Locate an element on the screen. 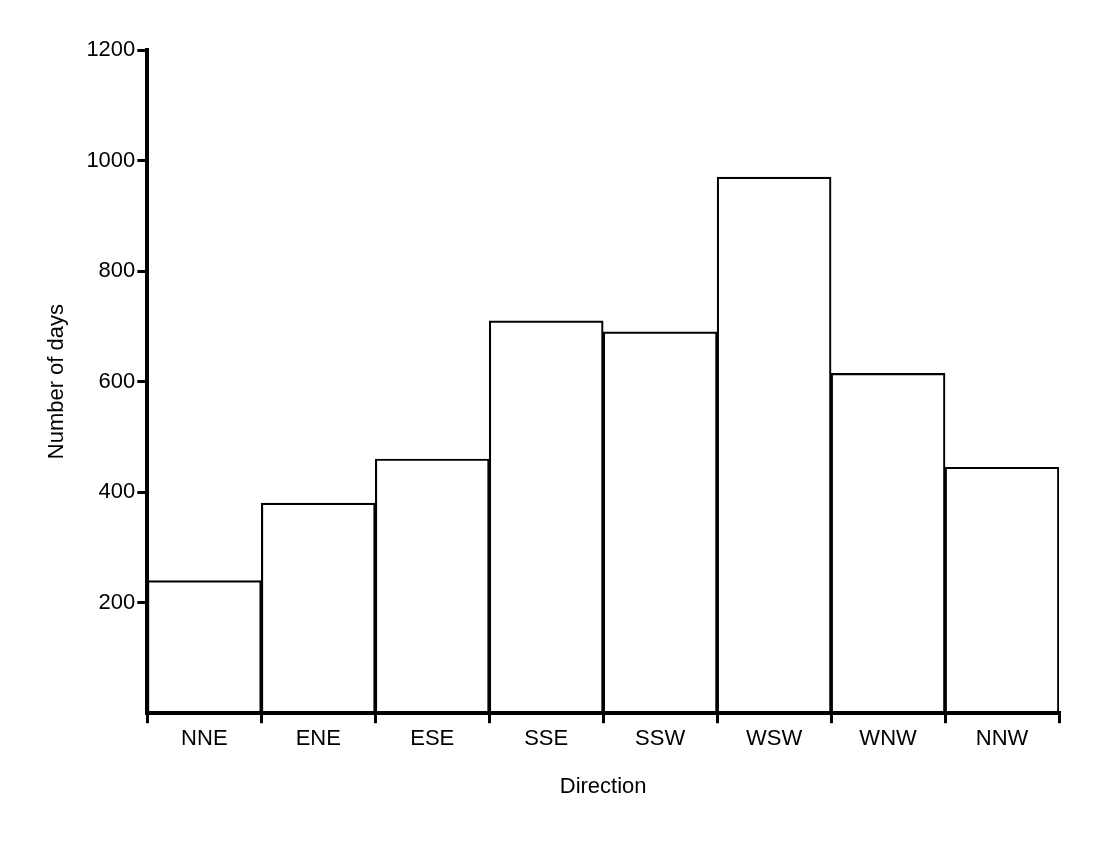  x-tick-label: NNW is located at coordinates (1002, 738).